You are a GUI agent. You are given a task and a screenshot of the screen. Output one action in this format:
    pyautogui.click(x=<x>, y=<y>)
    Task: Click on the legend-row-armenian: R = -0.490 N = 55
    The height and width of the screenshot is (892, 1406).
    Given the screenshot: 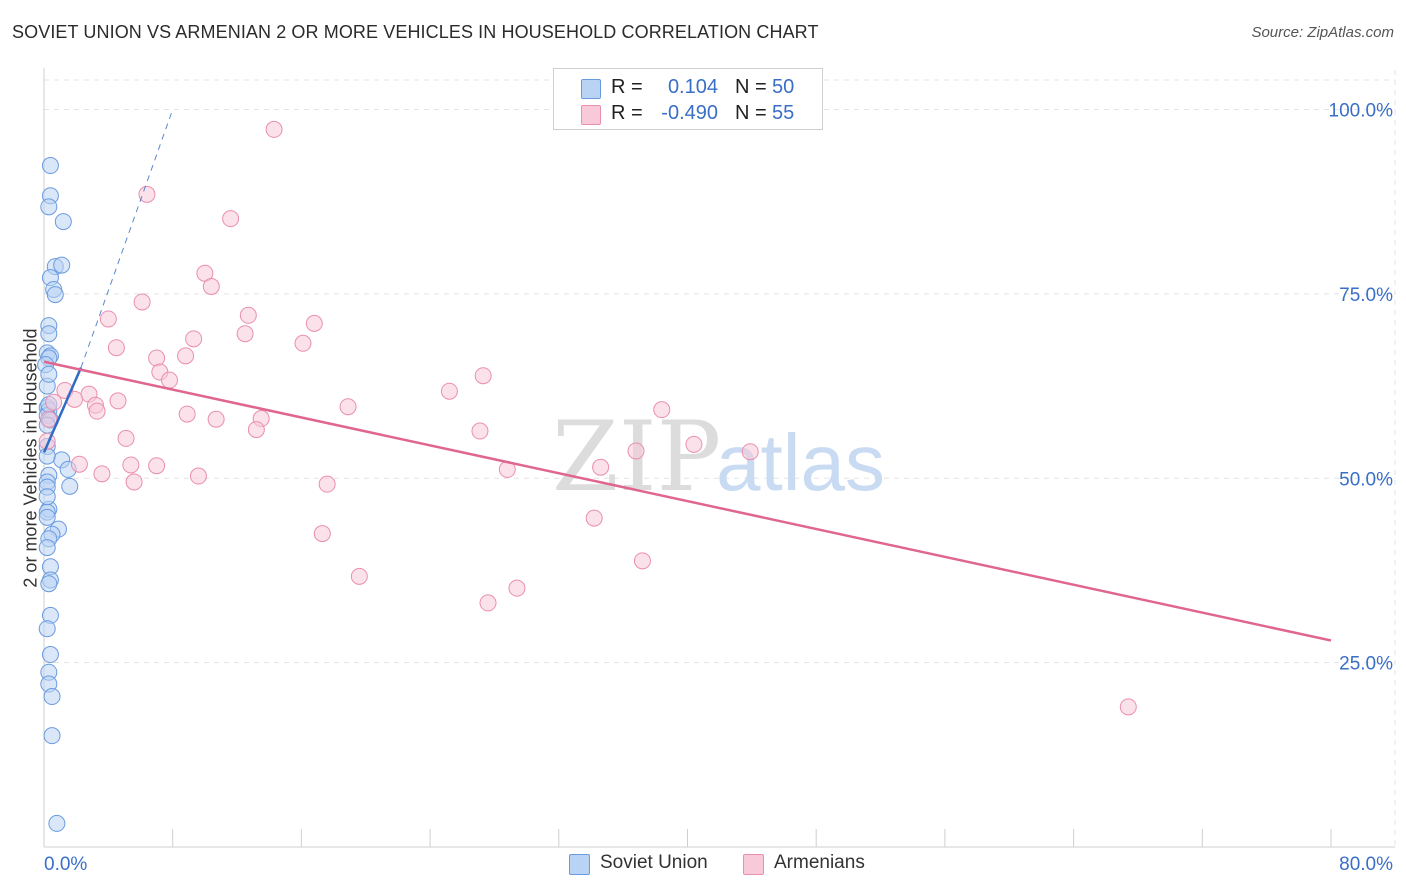 What is the action you would take?
    pyautogui.click(x=689, y=115)
    